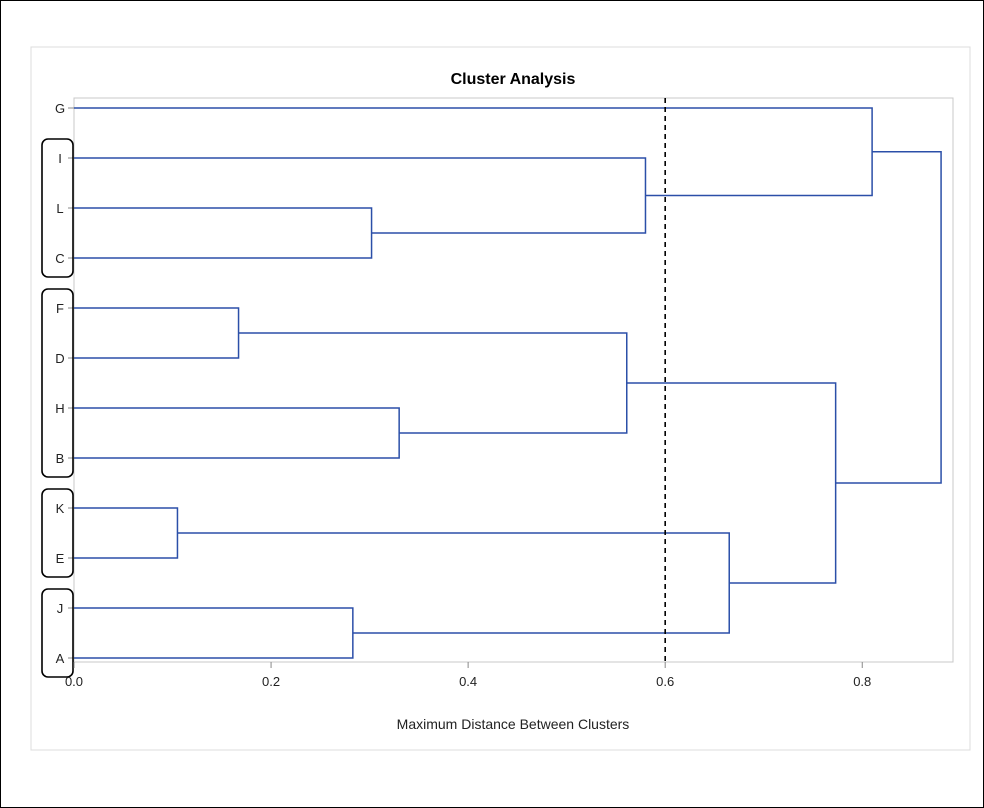  I want to click on leaf-labels: G I L C F D H B K E J A, so click(64, 383).